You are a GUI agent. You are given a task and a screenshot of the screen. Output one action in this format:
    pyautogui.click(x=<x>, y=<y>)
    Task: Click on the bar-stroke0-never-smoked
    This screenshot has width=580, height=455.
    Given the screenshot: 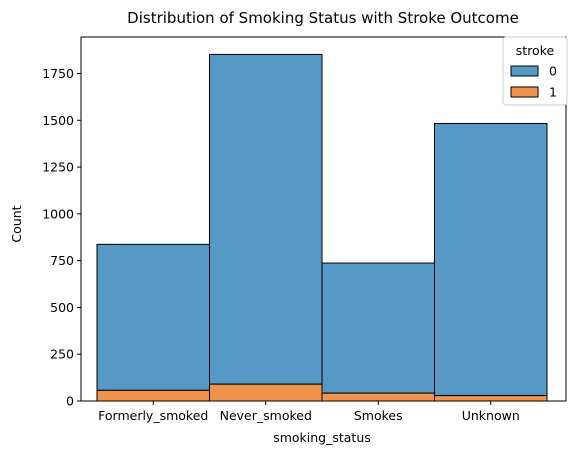 What is the action you would take?
    pyautogui.click(x=266, y=219)
    